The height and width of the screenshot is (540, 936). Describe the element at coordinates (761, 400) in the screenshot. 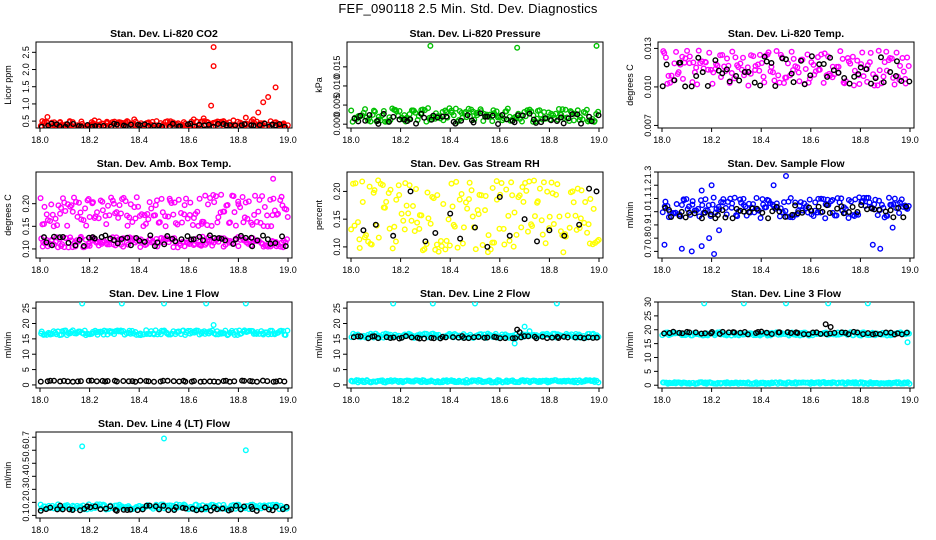

I see `x-tick-label: 18.4` at that location.